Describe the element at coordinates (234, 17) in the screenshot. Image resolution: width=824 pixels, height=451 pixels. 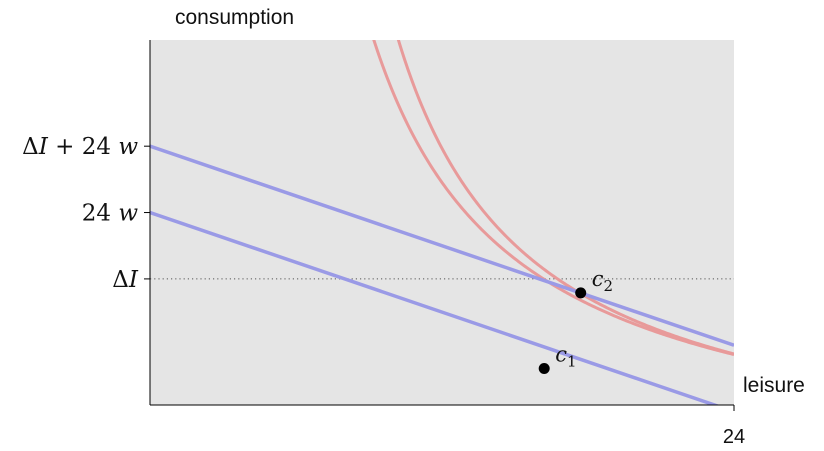
I see `y-axis-label: consumption` at that location.